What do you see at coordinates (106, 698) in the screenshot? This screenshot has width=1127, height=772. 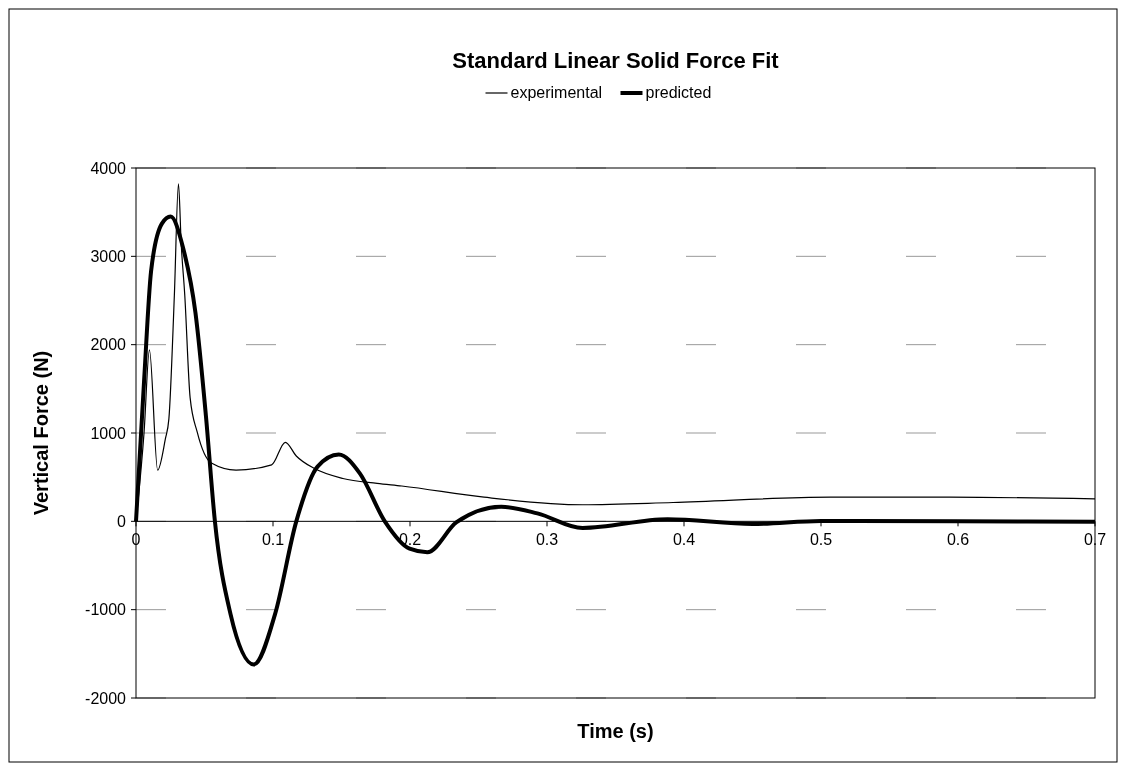 I see `y-tick-label: -2000` at bounding box center [106, 698].